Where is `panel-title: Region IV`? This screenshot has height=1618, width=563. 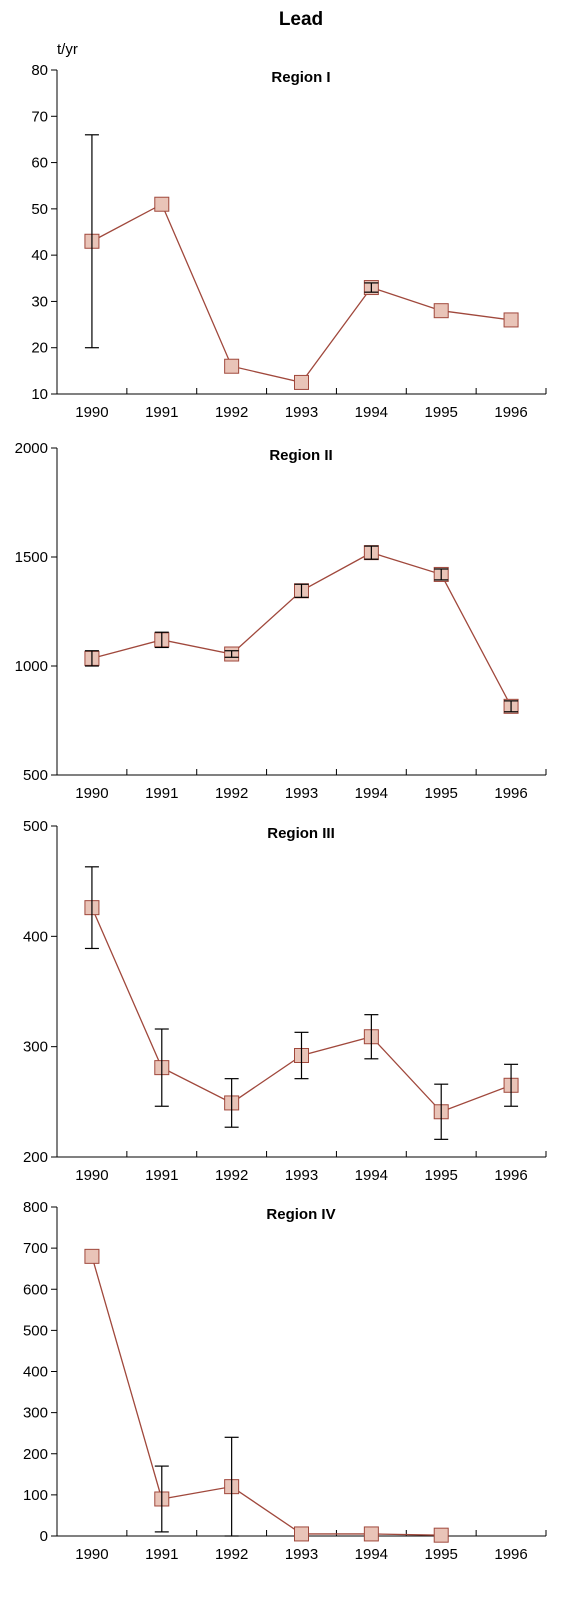
panel-title: Region IV is located at coordinates (300, 1214).